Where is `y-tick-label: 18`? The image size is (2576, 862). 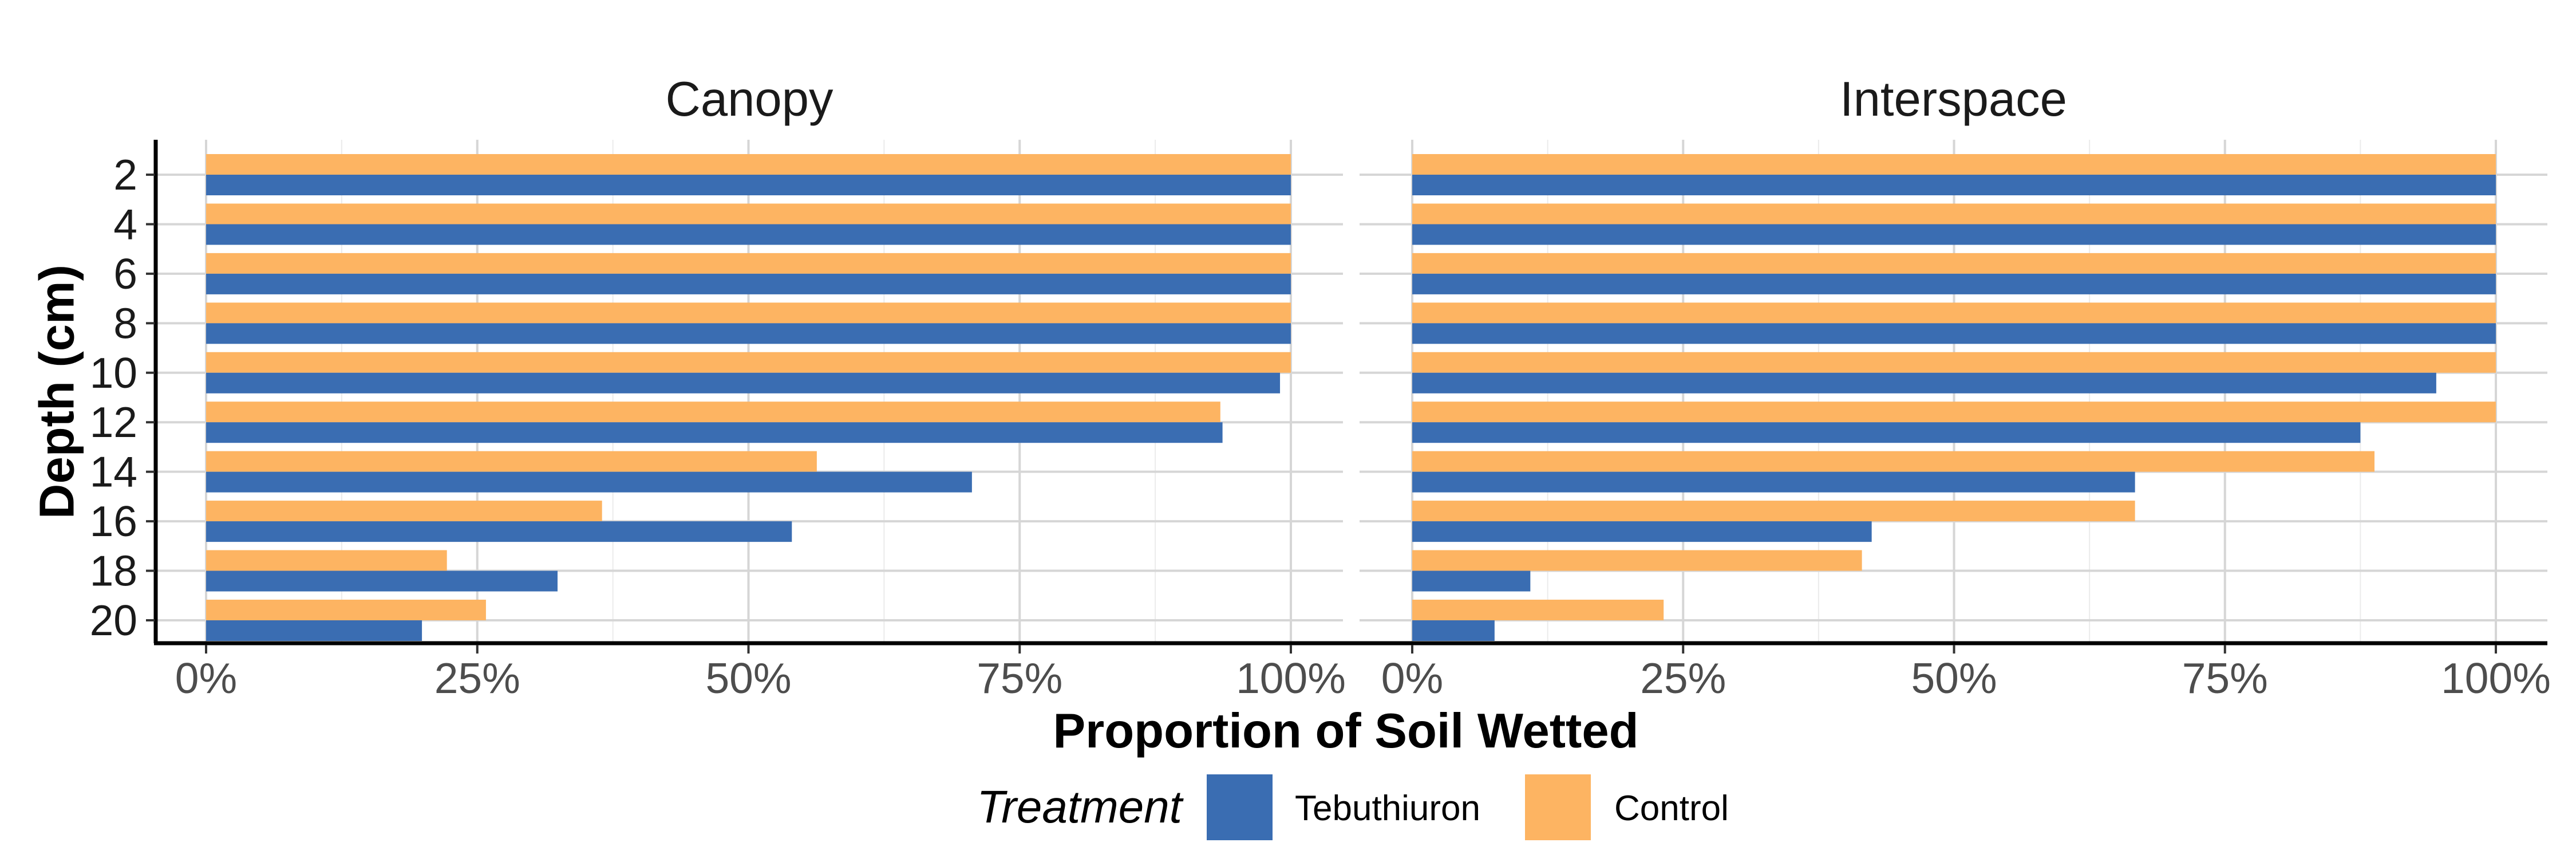
y-tick-label: 18 is located at coordinates (113, 571).